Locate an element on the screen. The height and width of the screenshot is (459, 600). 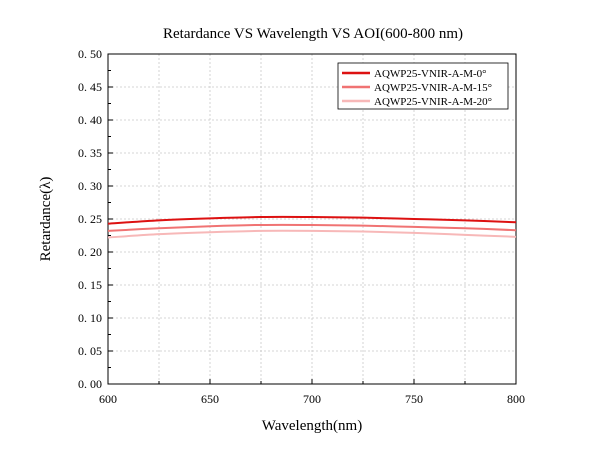
x-tick-label: 650 is located at coordinates (210, 399).